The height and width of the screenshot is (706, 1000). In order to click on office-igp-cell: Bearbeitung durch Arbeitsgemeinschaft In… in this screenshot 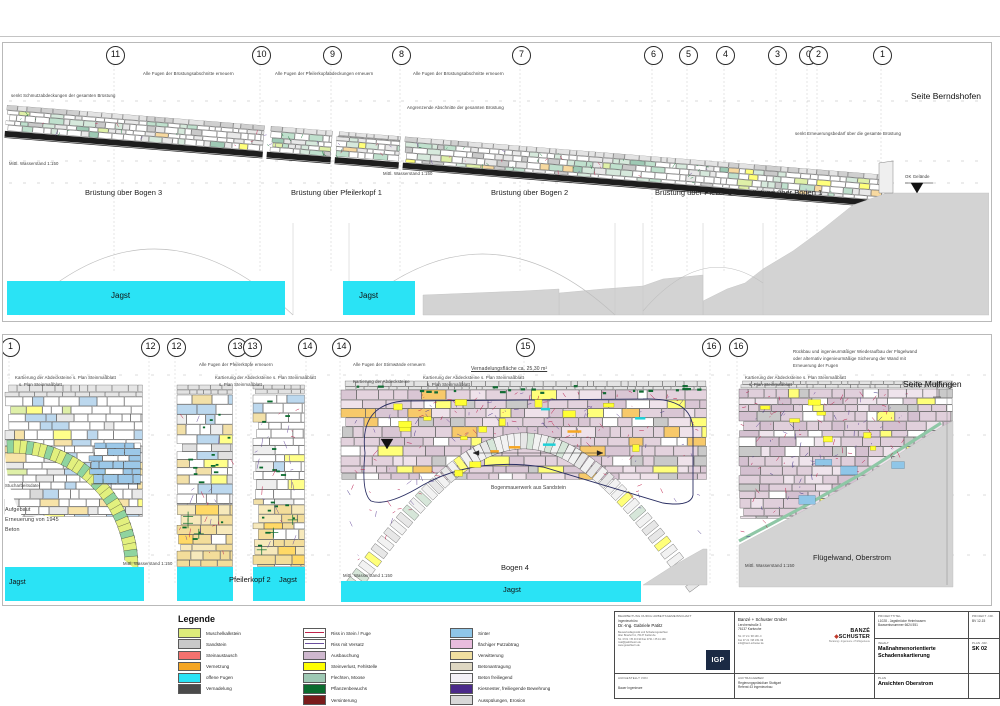, I will do `click(674, 643)`.